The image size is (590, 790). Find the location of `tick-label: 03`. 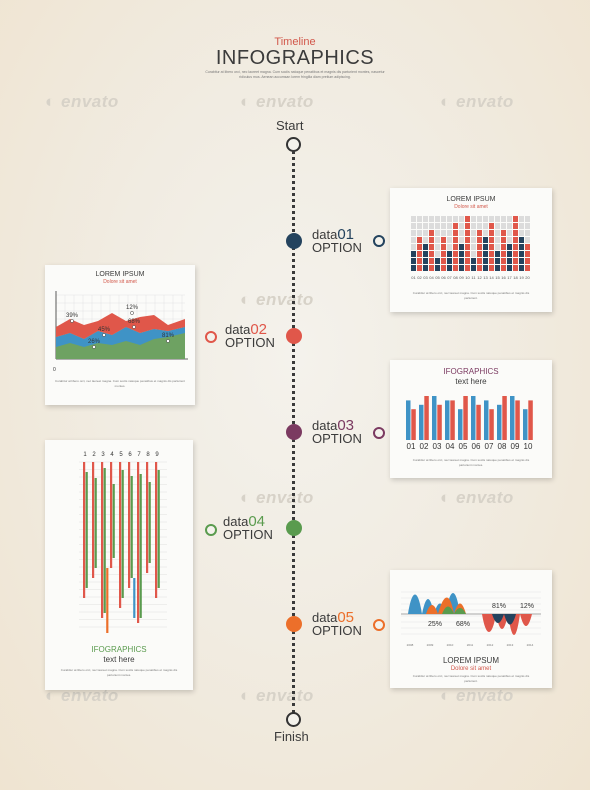

tick-label: 03 is located at coordinates (425, 277).